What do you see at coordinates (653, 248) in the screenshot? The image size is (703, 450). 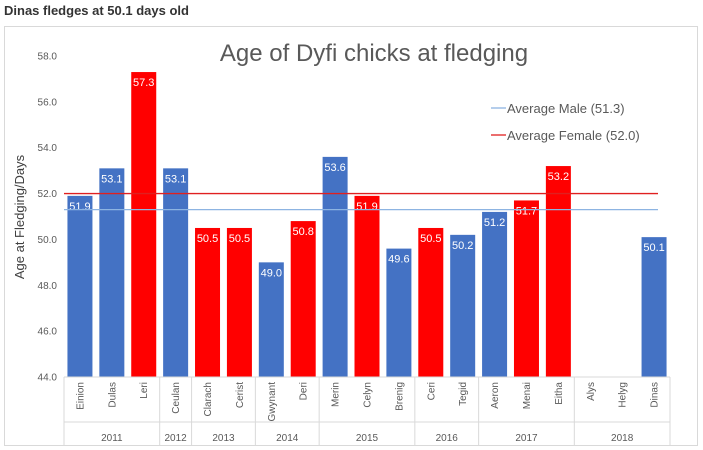 I see `bar-value-label: 50.1` at bounding box center [653, 248].